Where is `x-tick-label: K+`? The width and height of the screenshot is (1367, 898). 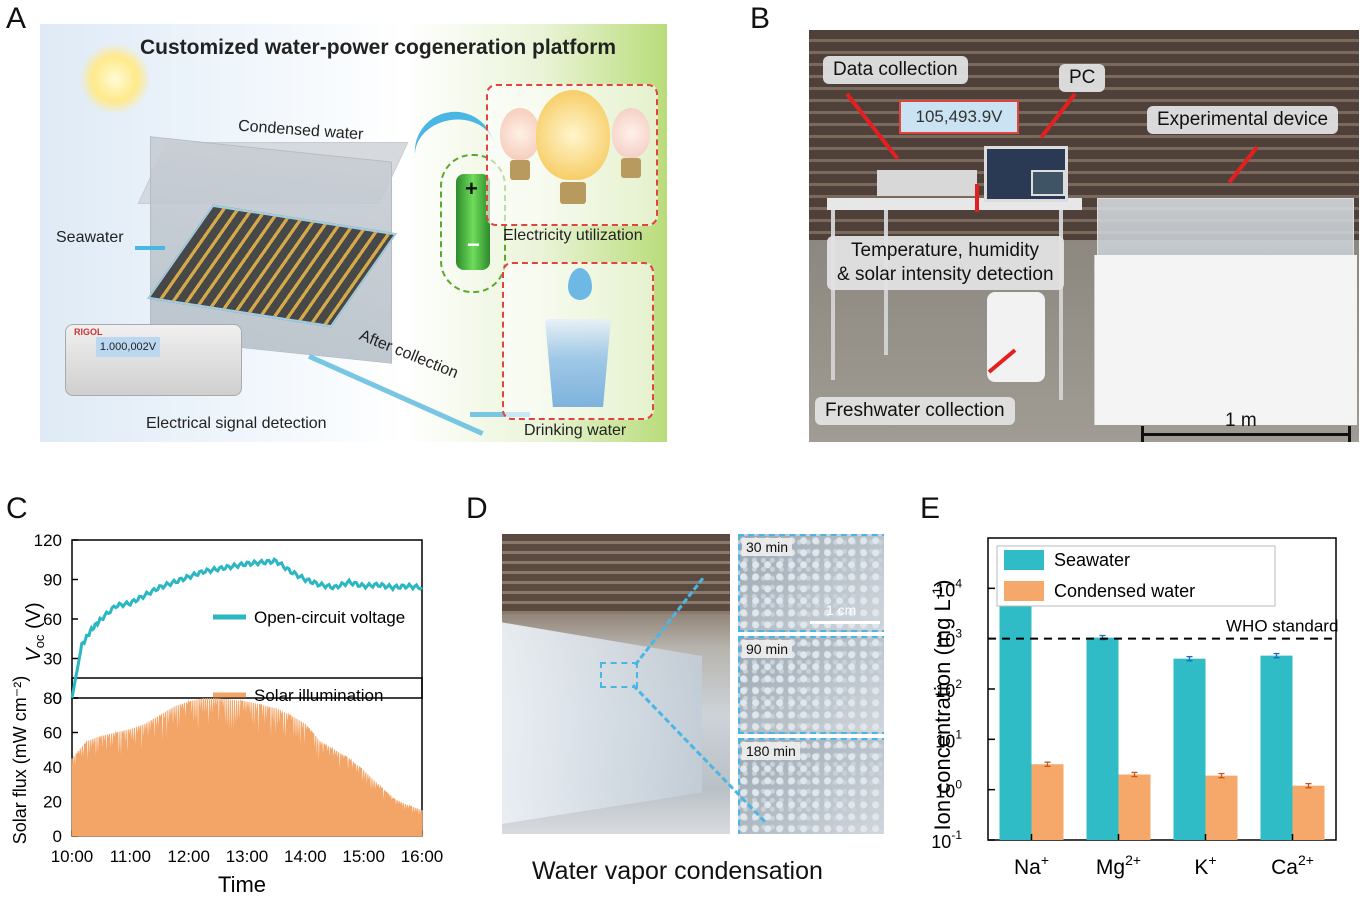 x-tick-label: K+ is located at coordinates (1205, 865).